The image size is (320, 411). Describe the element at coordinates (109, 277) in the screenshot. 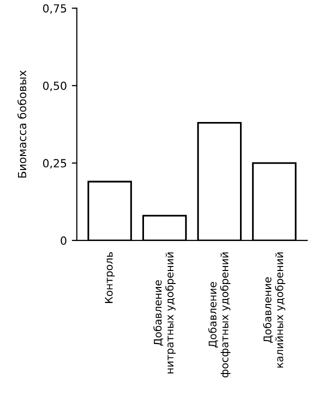

I see `x-tick-label: Контроль` at that location.